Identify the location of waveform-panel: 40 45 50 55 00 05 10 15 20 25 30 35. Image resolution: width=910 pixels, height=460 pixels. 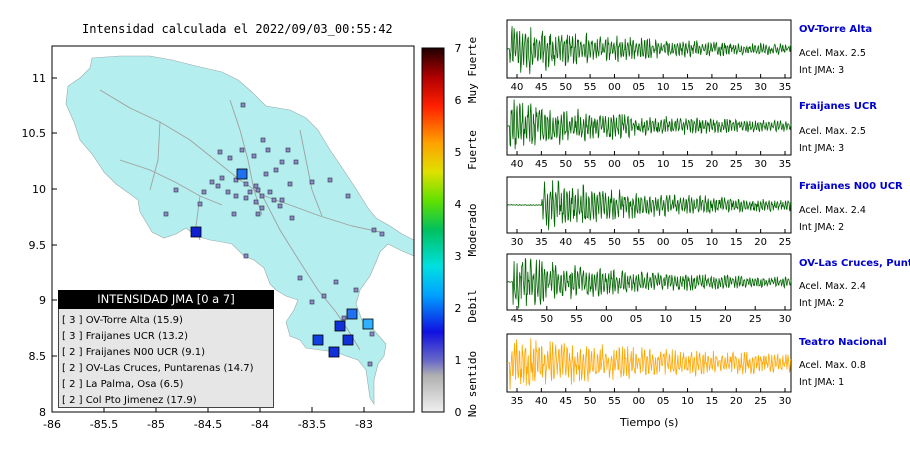
(649, 133).